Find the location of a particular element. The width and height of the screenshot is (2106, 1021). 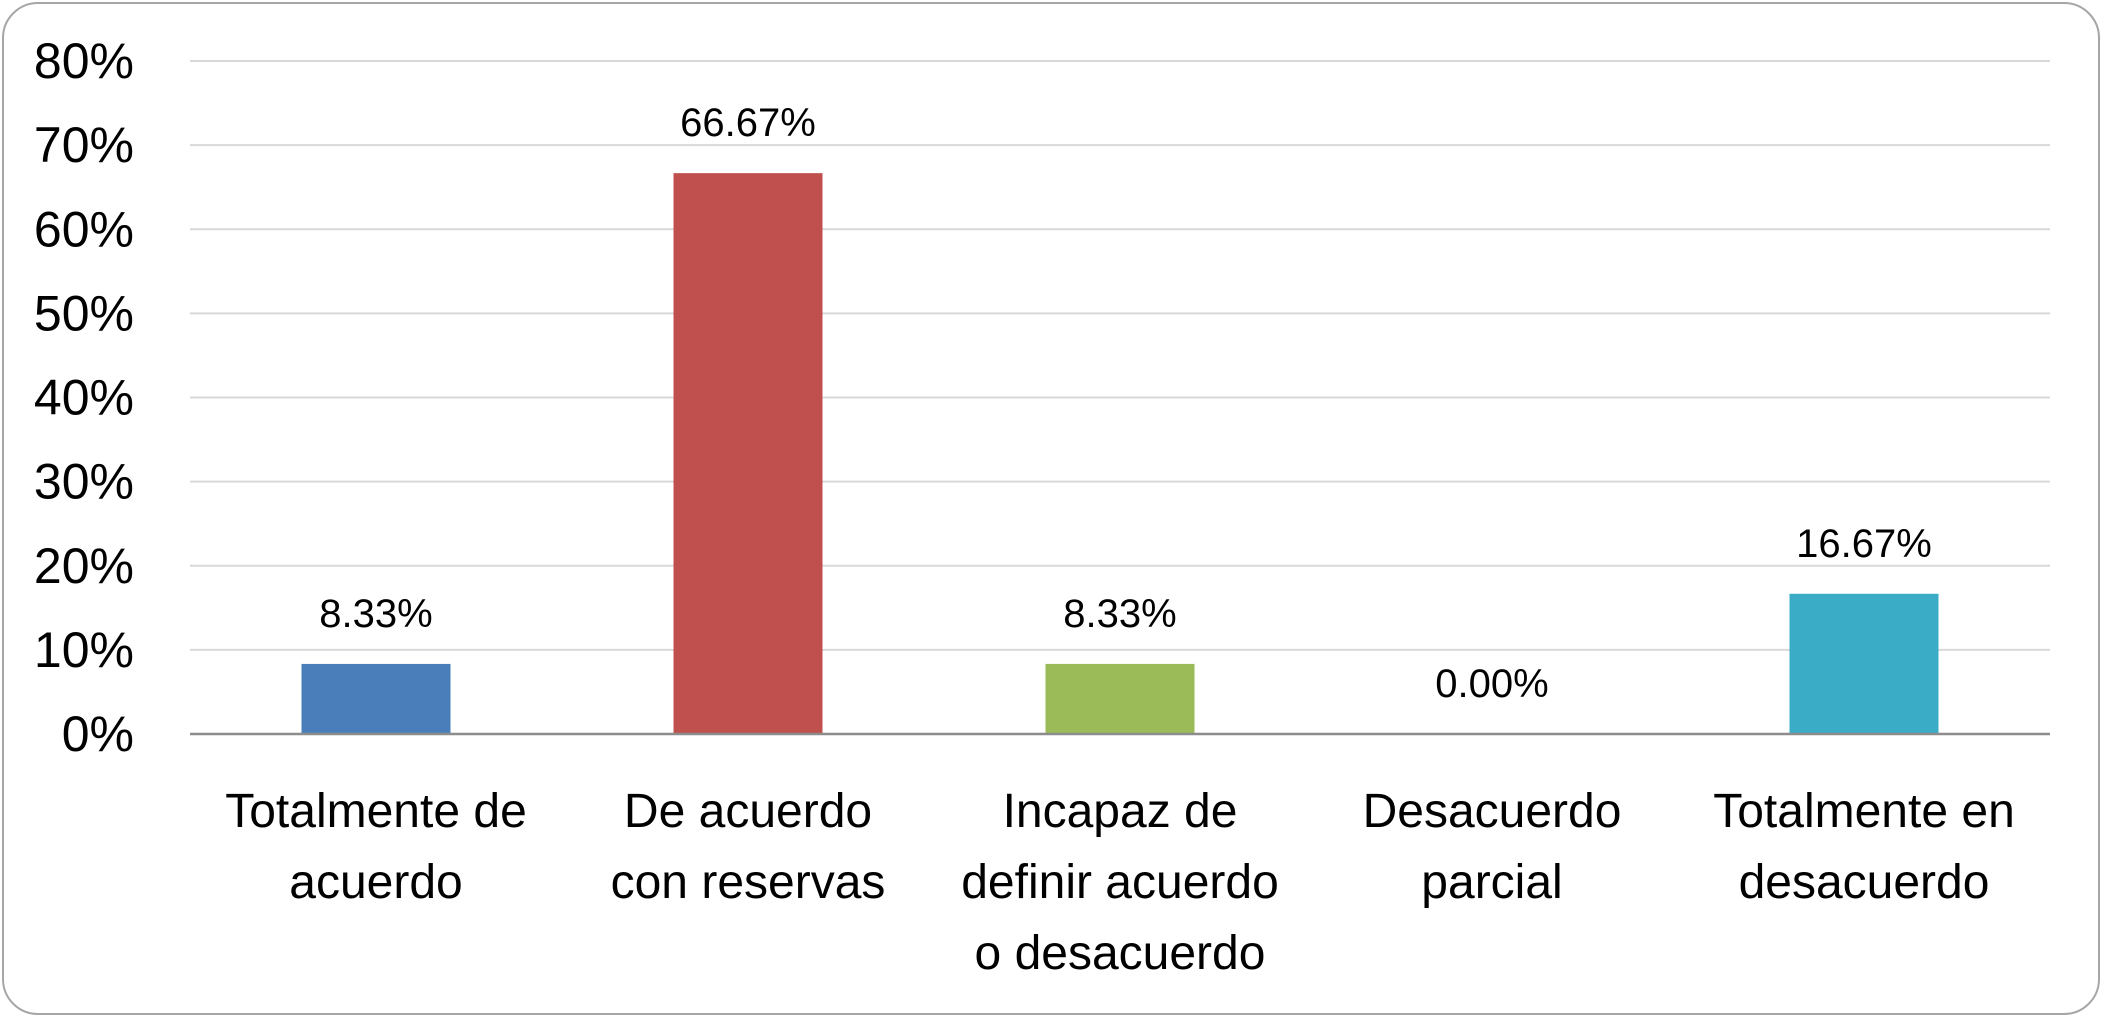

x-tick-label: Desacuerdo is located at coordinates (1492, 811).